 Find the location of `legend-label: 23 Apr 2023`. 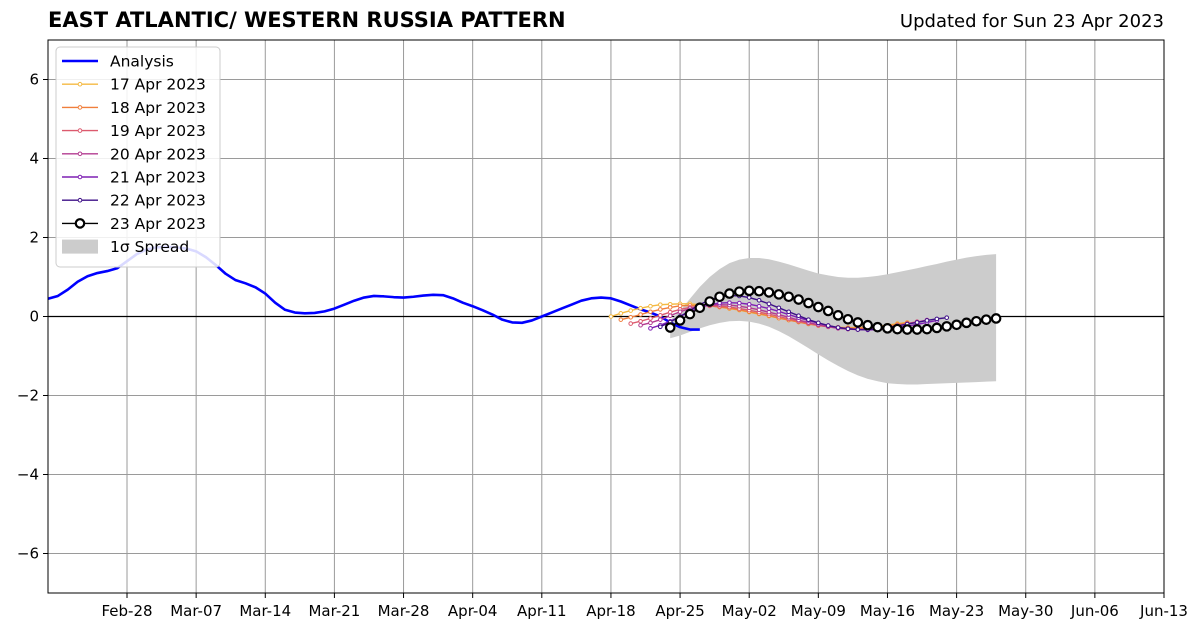

legend-label: 23 Apr 2023 is located at coordinates (158, 224).